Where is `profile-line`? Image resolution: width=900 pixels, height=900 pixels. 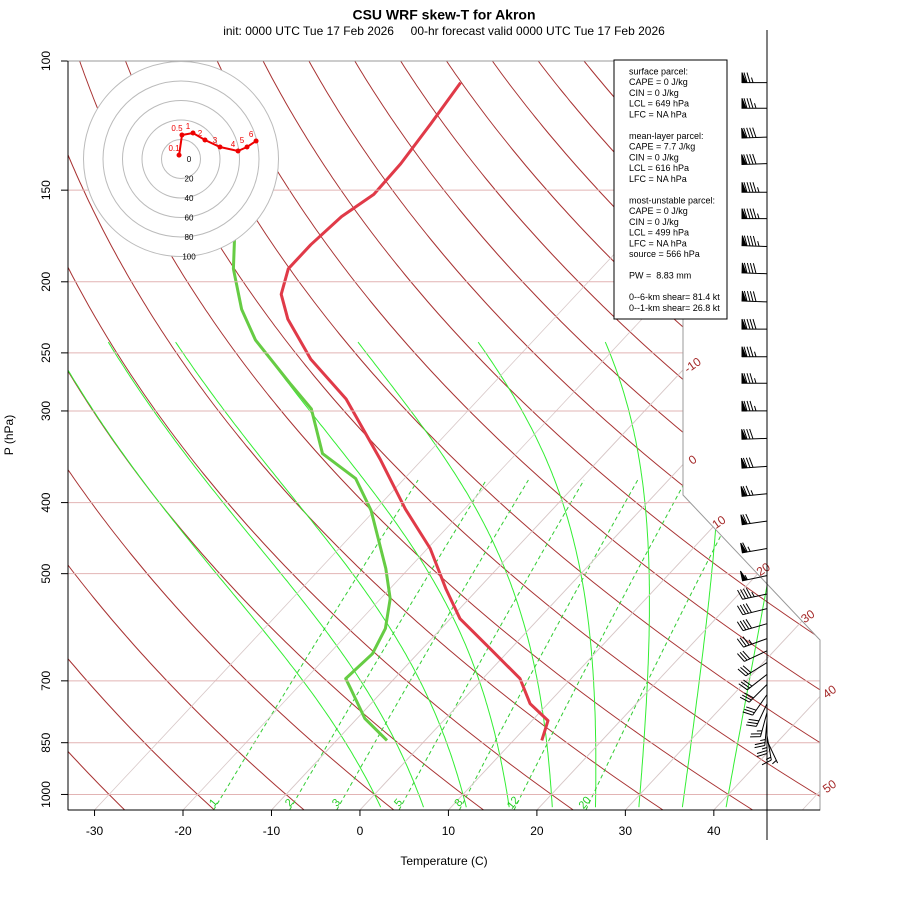 profile-line is located at coordinates (311, 490).